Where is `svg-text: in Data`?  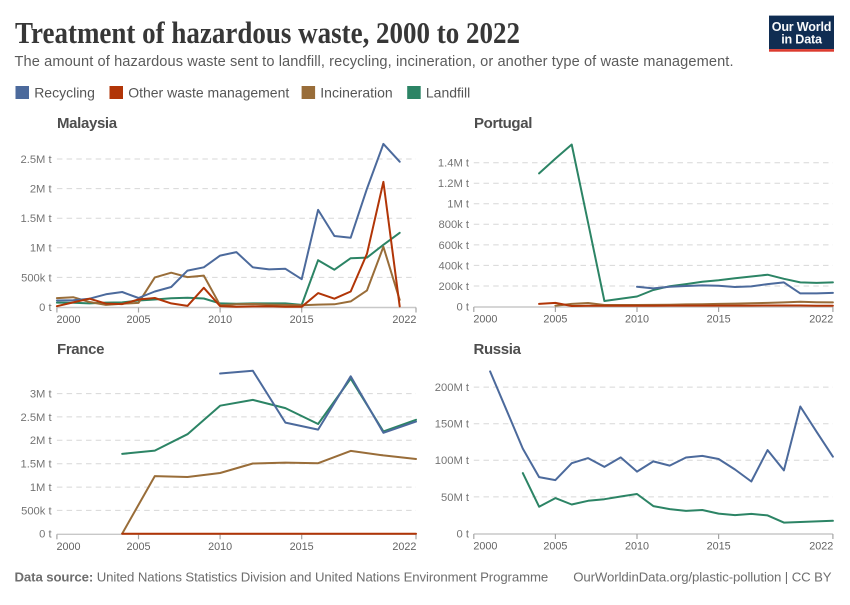 svg-text: in Data is located at coordinates (802, 39).